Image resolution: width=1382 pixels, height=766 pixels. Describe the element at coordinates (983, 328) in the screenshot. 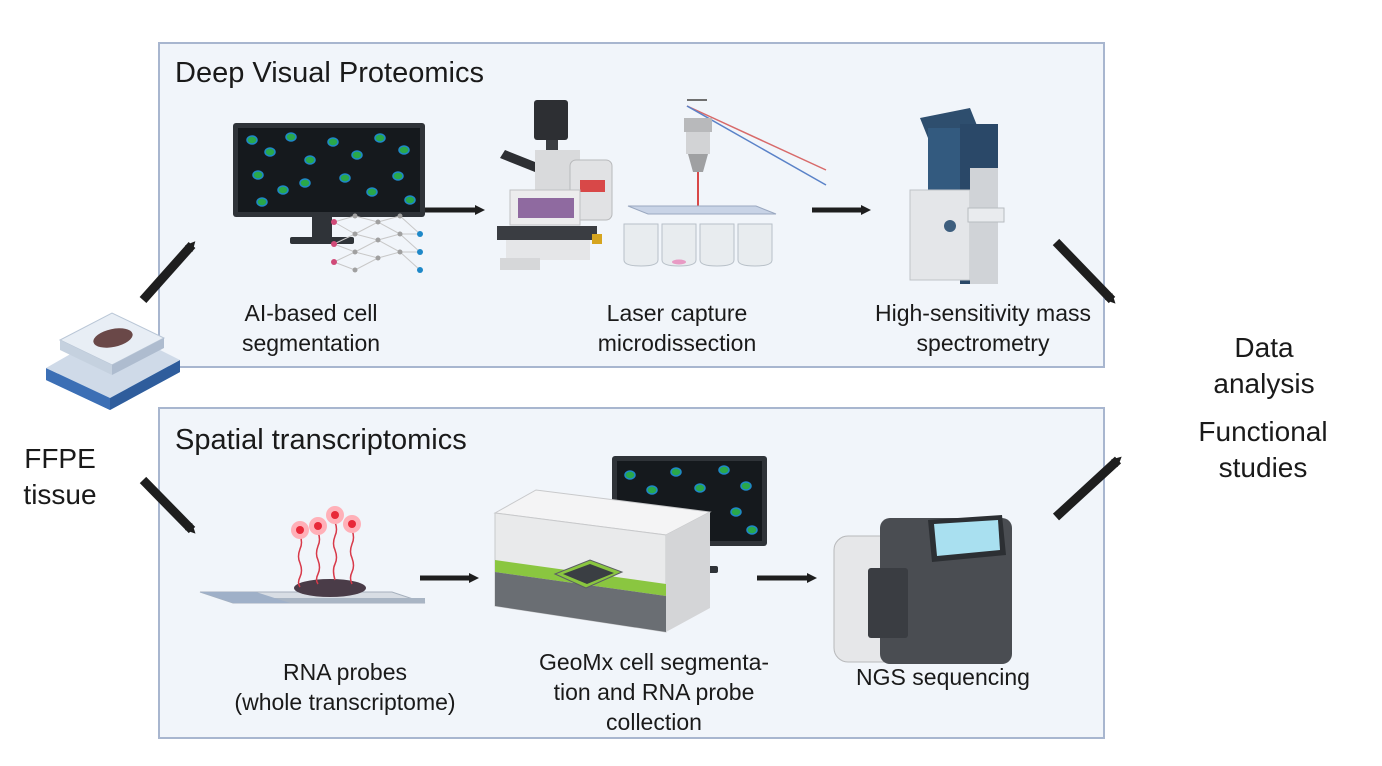

I see `step-label-mass-spec: High-sensitivity mass spectrometry` at that location.